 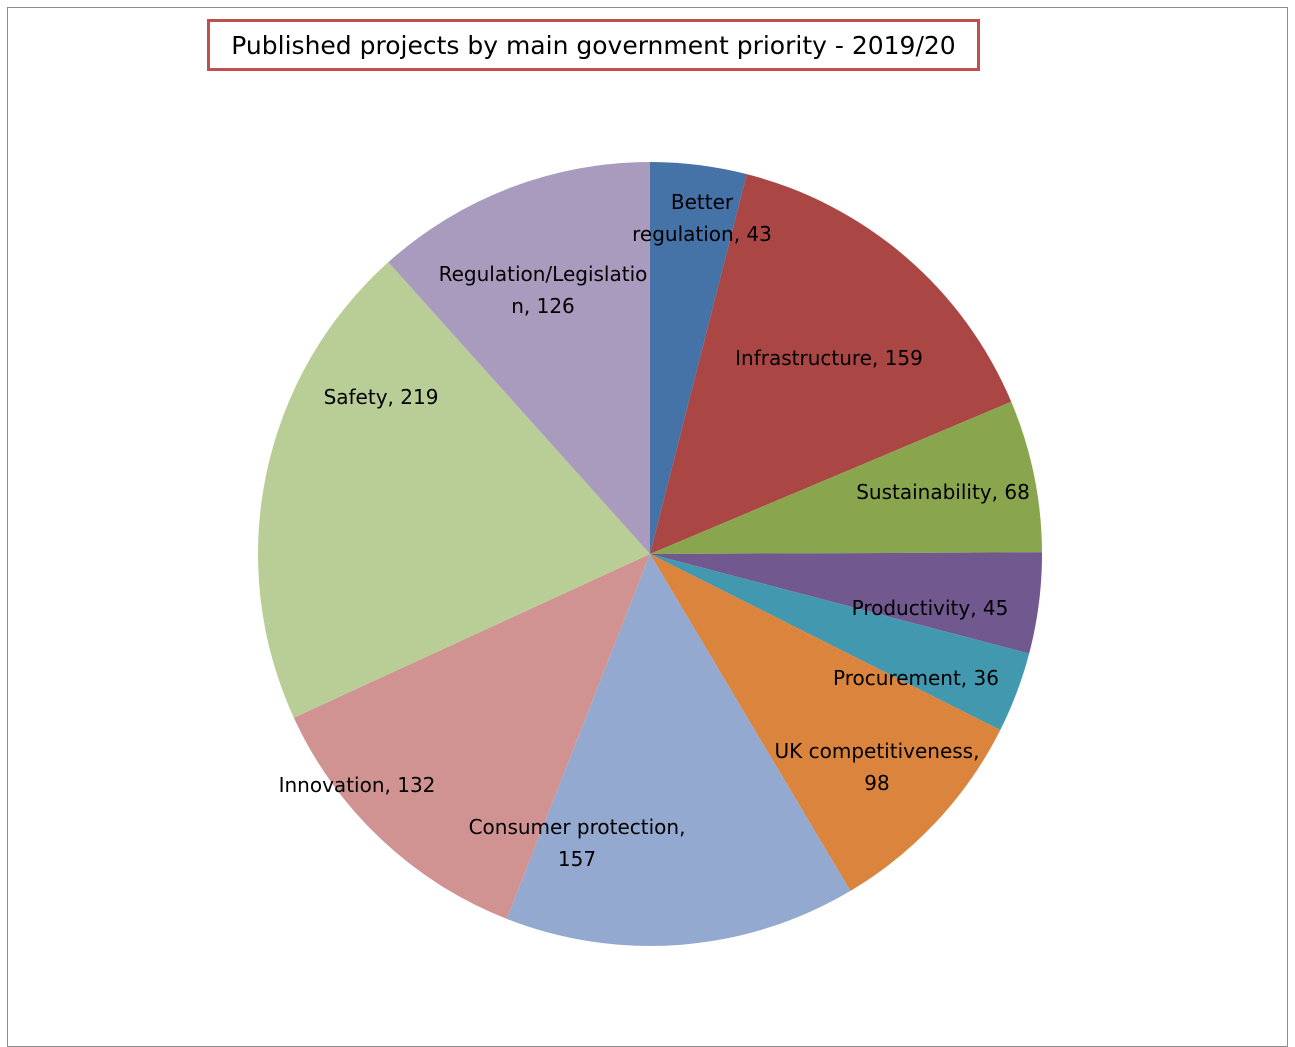 I want to click on slice-productivity, so click(x=846, y=603).